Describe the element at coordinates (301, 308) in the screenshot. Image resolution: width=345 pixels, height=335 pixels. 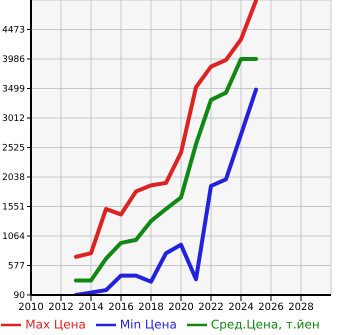
I see `x-tick-label: 2028` at that location.